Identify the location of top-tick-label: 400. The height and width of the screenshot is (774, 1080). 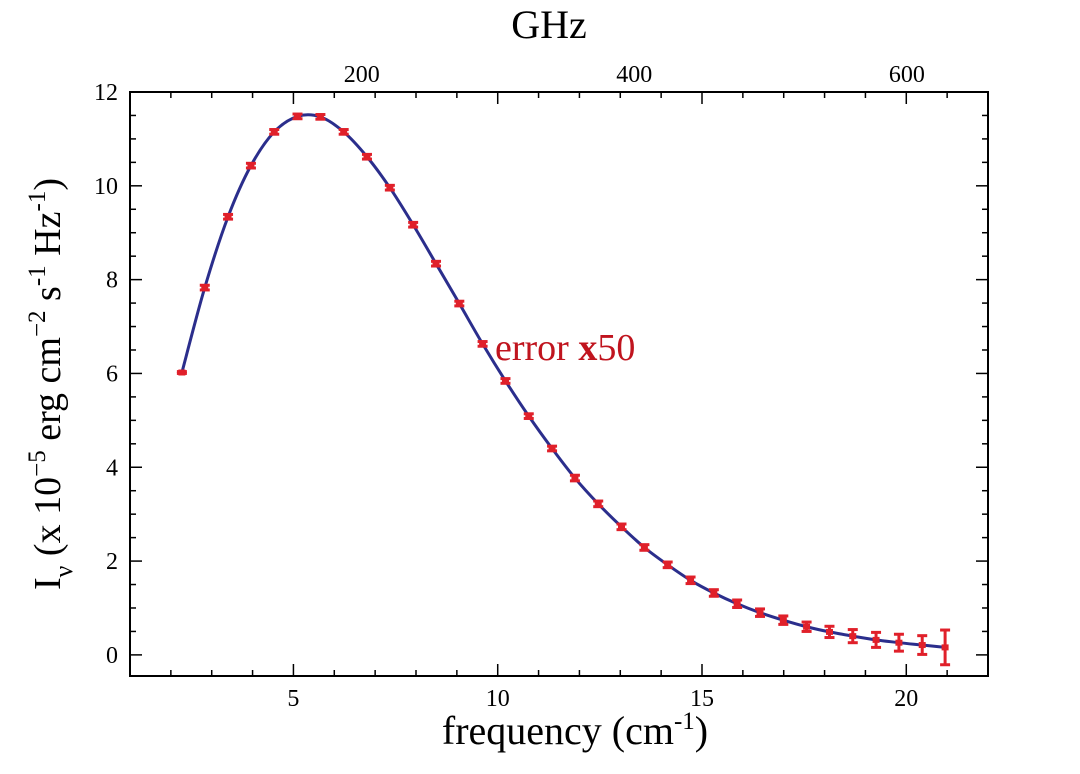
(634, 75).